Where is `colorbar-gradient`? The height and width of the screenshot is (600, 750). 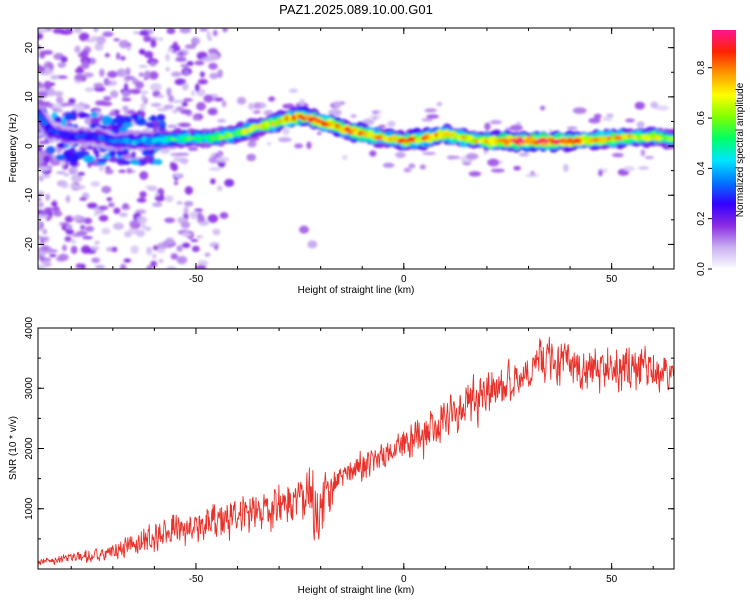 colorbar-gradient is located at coordinates (724, 149).